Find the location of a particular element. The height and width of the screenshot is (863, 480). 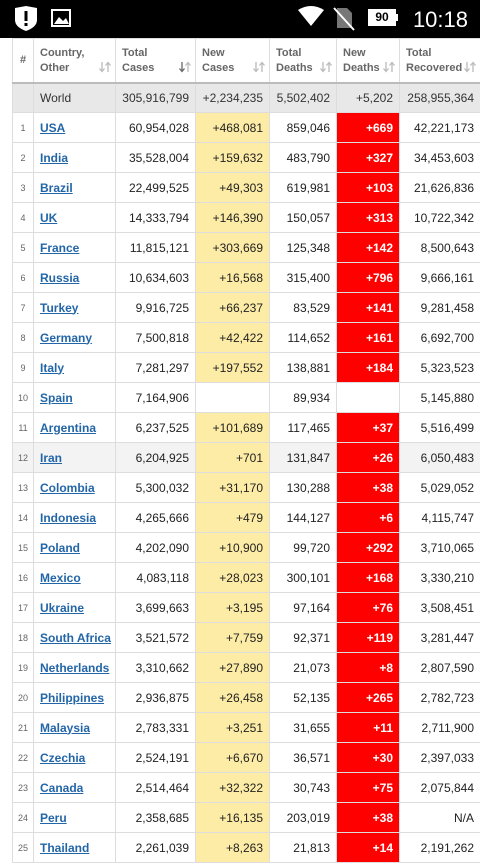

country-link: Turkey is located at coordinates (59, 308).